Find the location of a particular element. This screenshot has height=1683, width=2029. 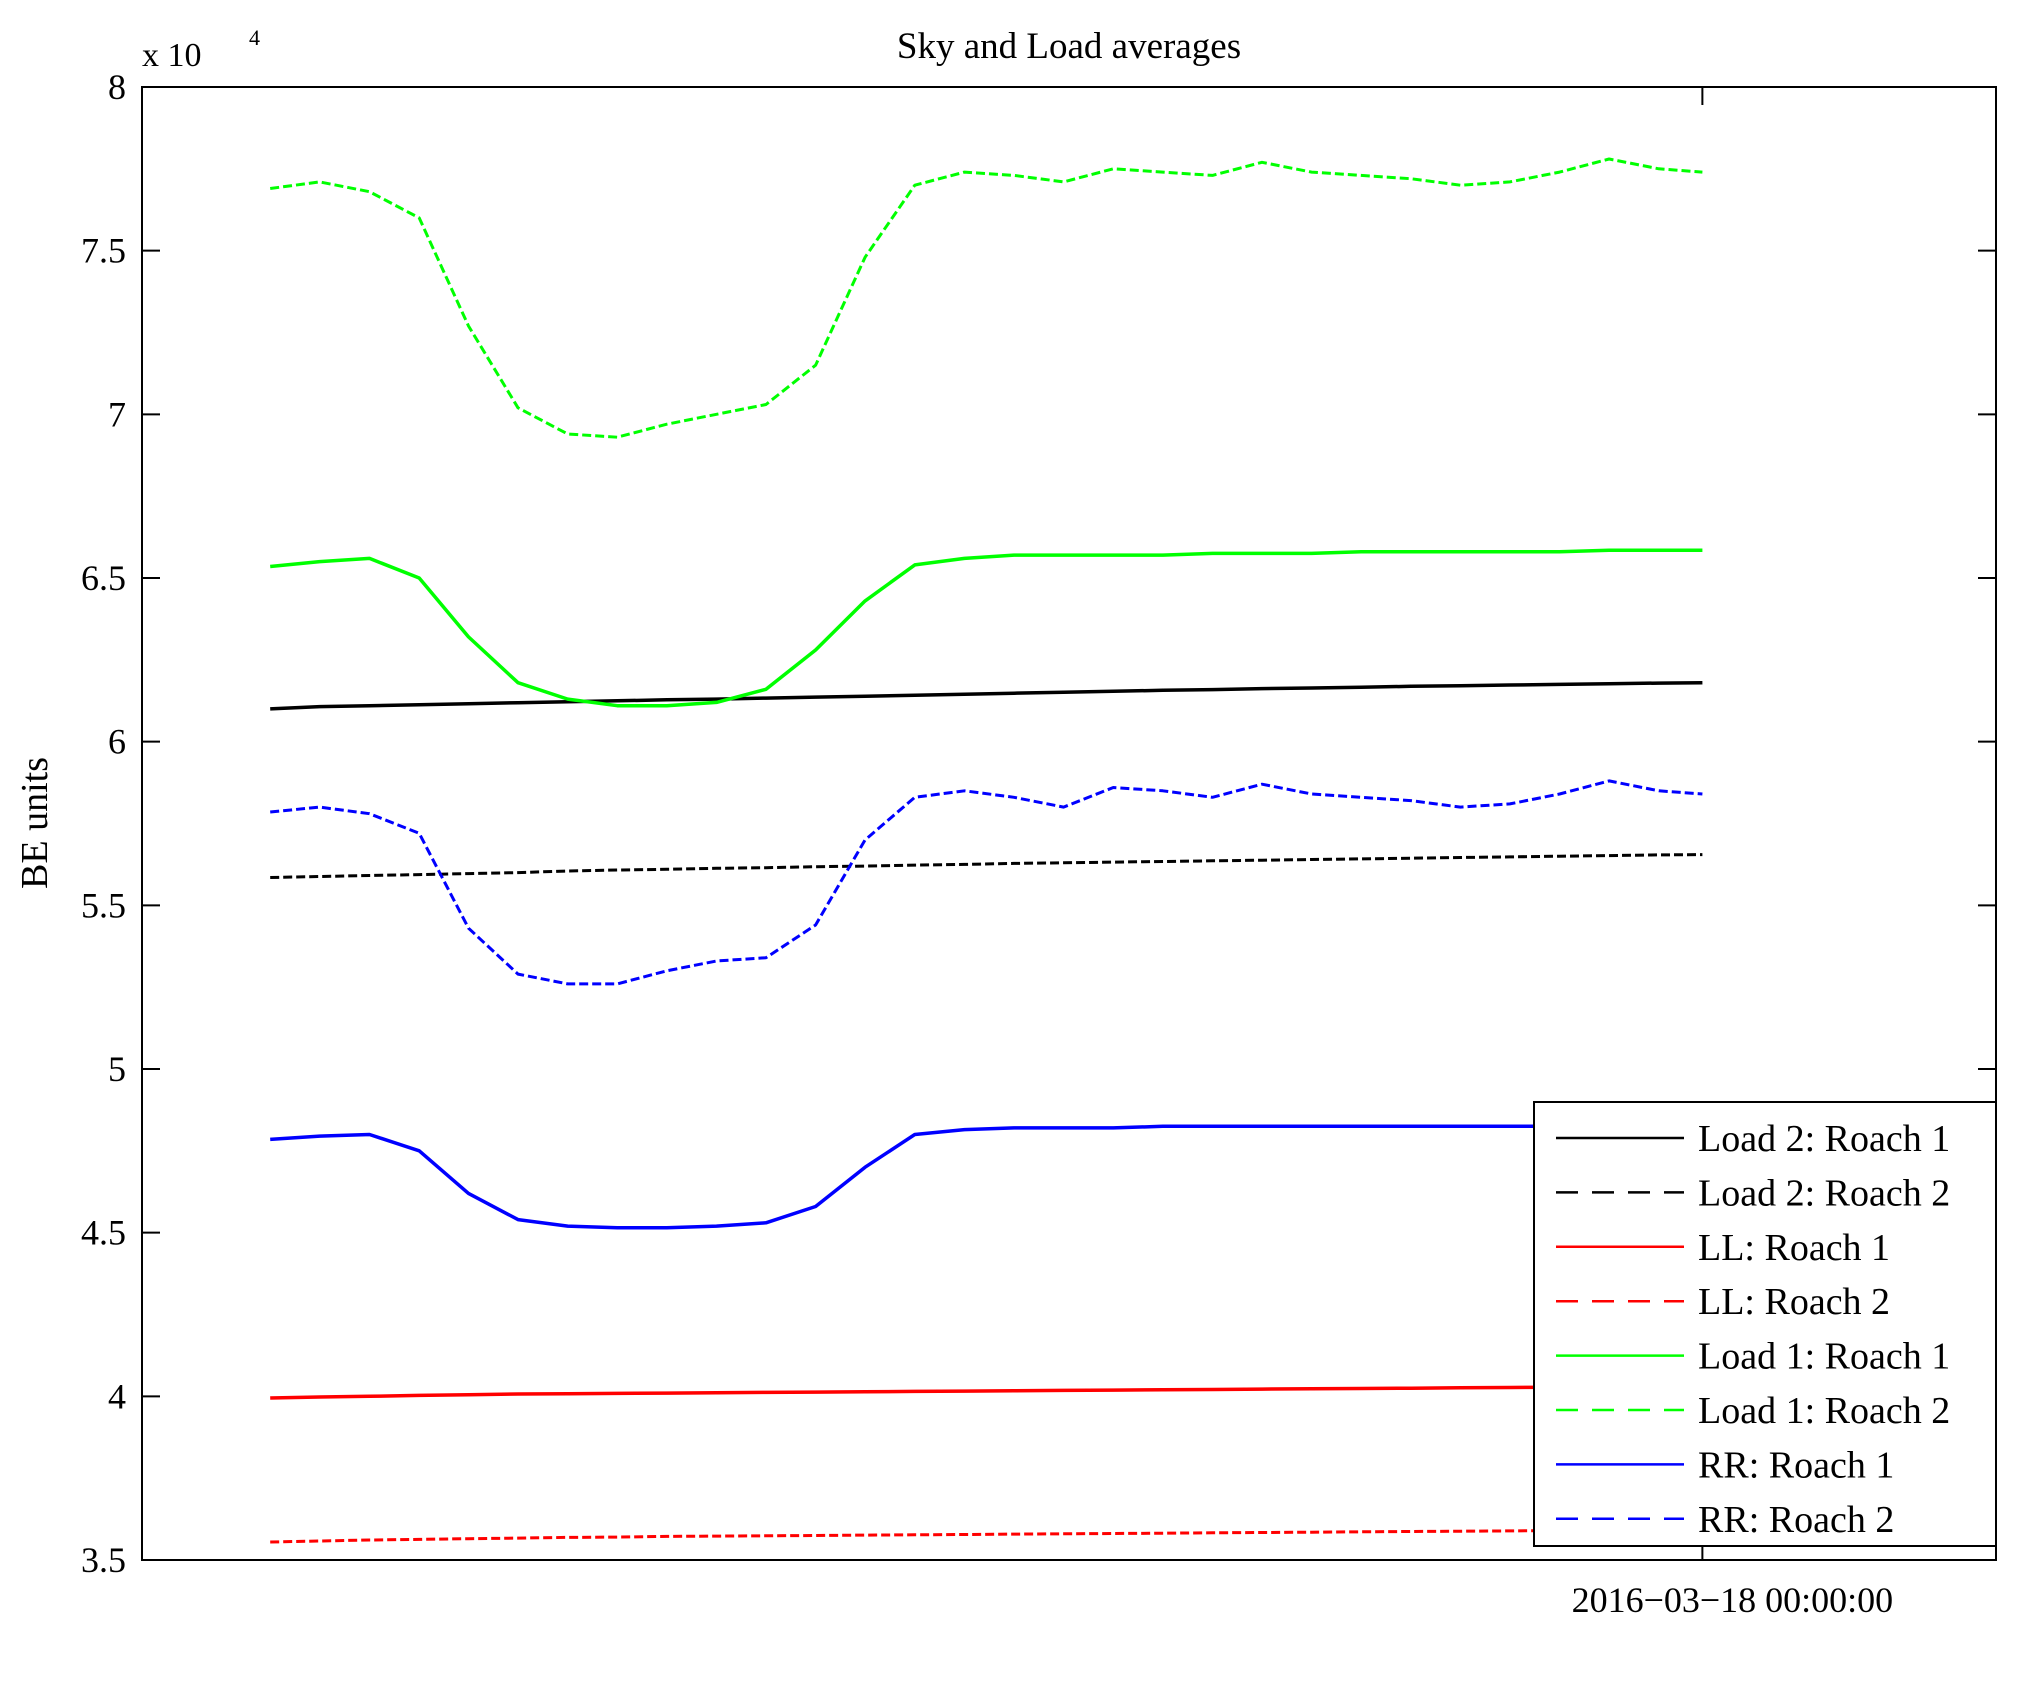

legend-entry: LL: Roach 1 is located at coordinates (1794, 1248).